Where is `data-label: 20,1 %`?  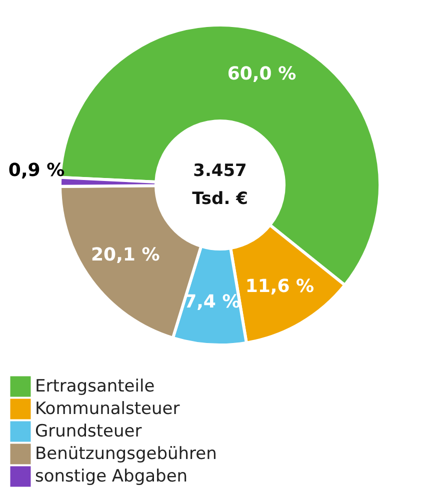 data-label: 20,1 % is located at coordinates (125, 255).